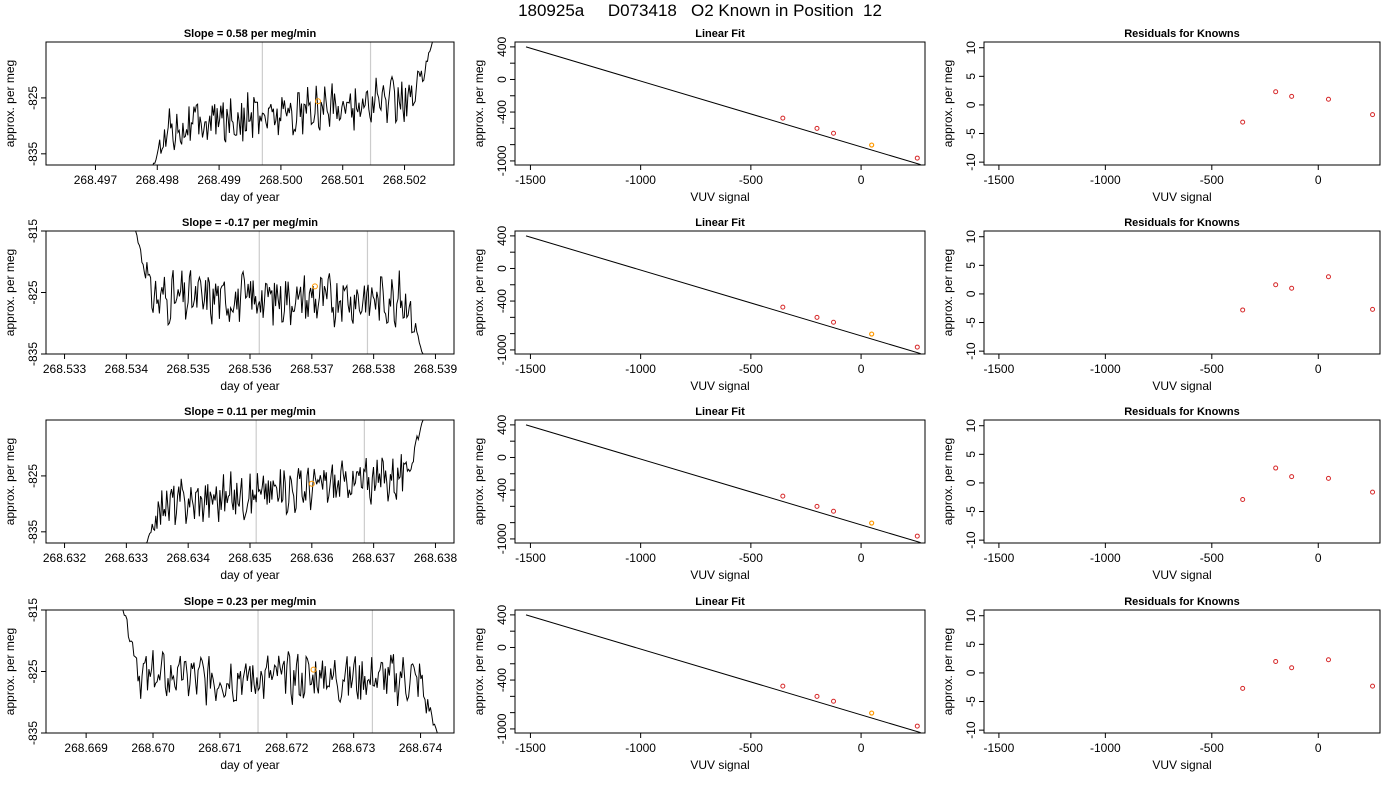 The height and width of the screenshot is (800, 1400). I want to click on y-tick-label: -835, so click(33, 153).